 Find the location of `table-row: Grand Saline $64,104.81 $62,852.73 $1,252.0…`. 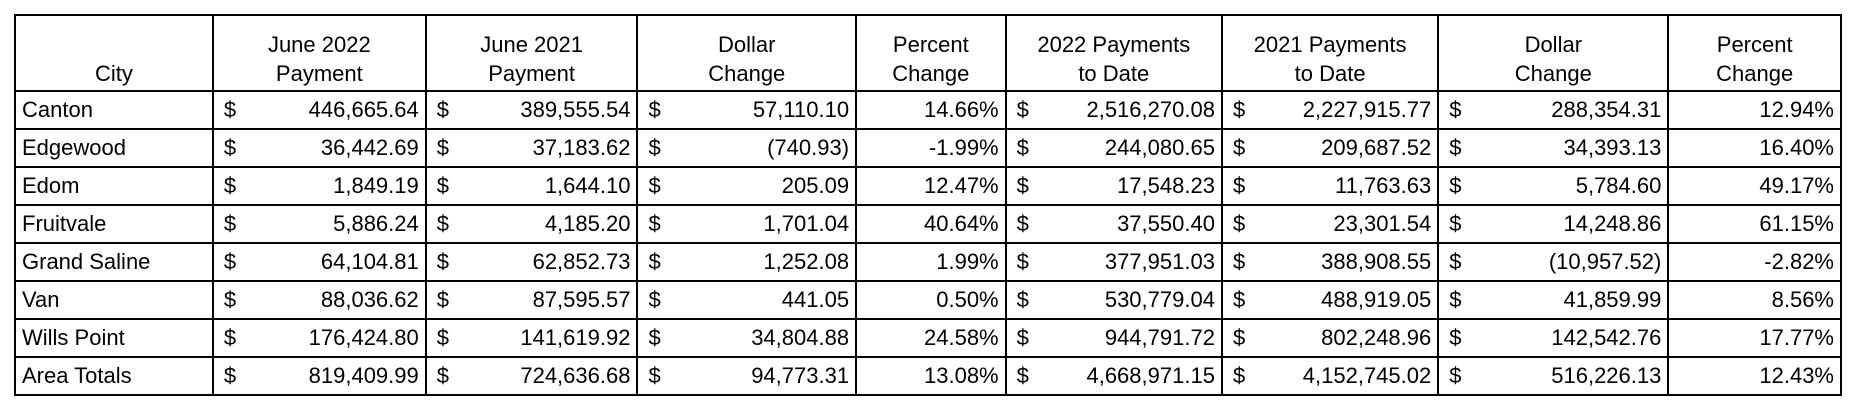

table-row: Grand Saline $64,104.81 $62,852.73 $1,252.0… is located at coordinates (928, 262).